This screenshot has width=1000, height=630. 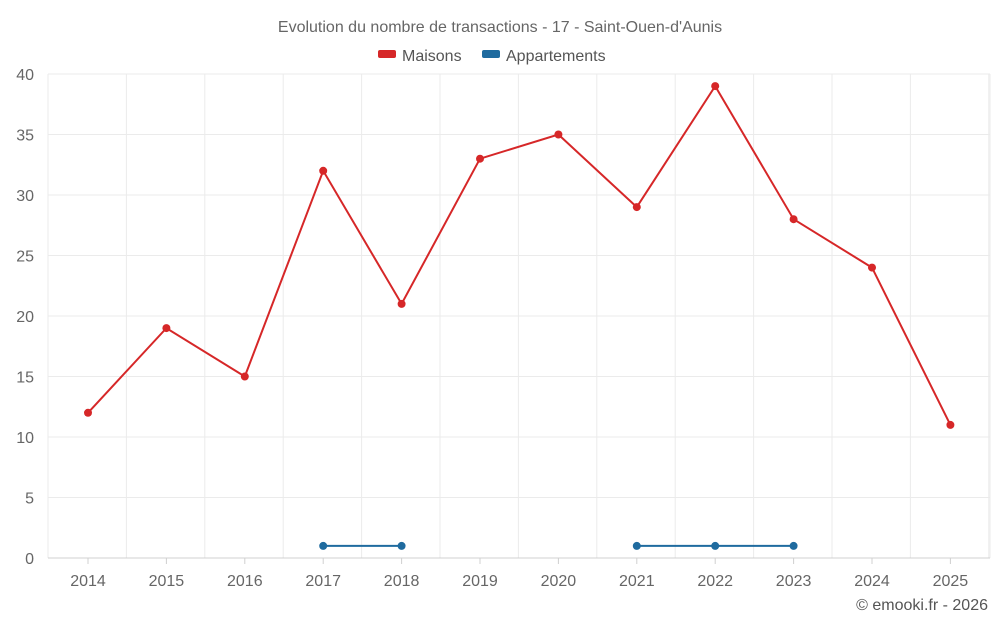 What do you see at coordinates (793, 219) in the screenshot?
I see `data-point-maisons-2023` at bounding box center [793, 219].